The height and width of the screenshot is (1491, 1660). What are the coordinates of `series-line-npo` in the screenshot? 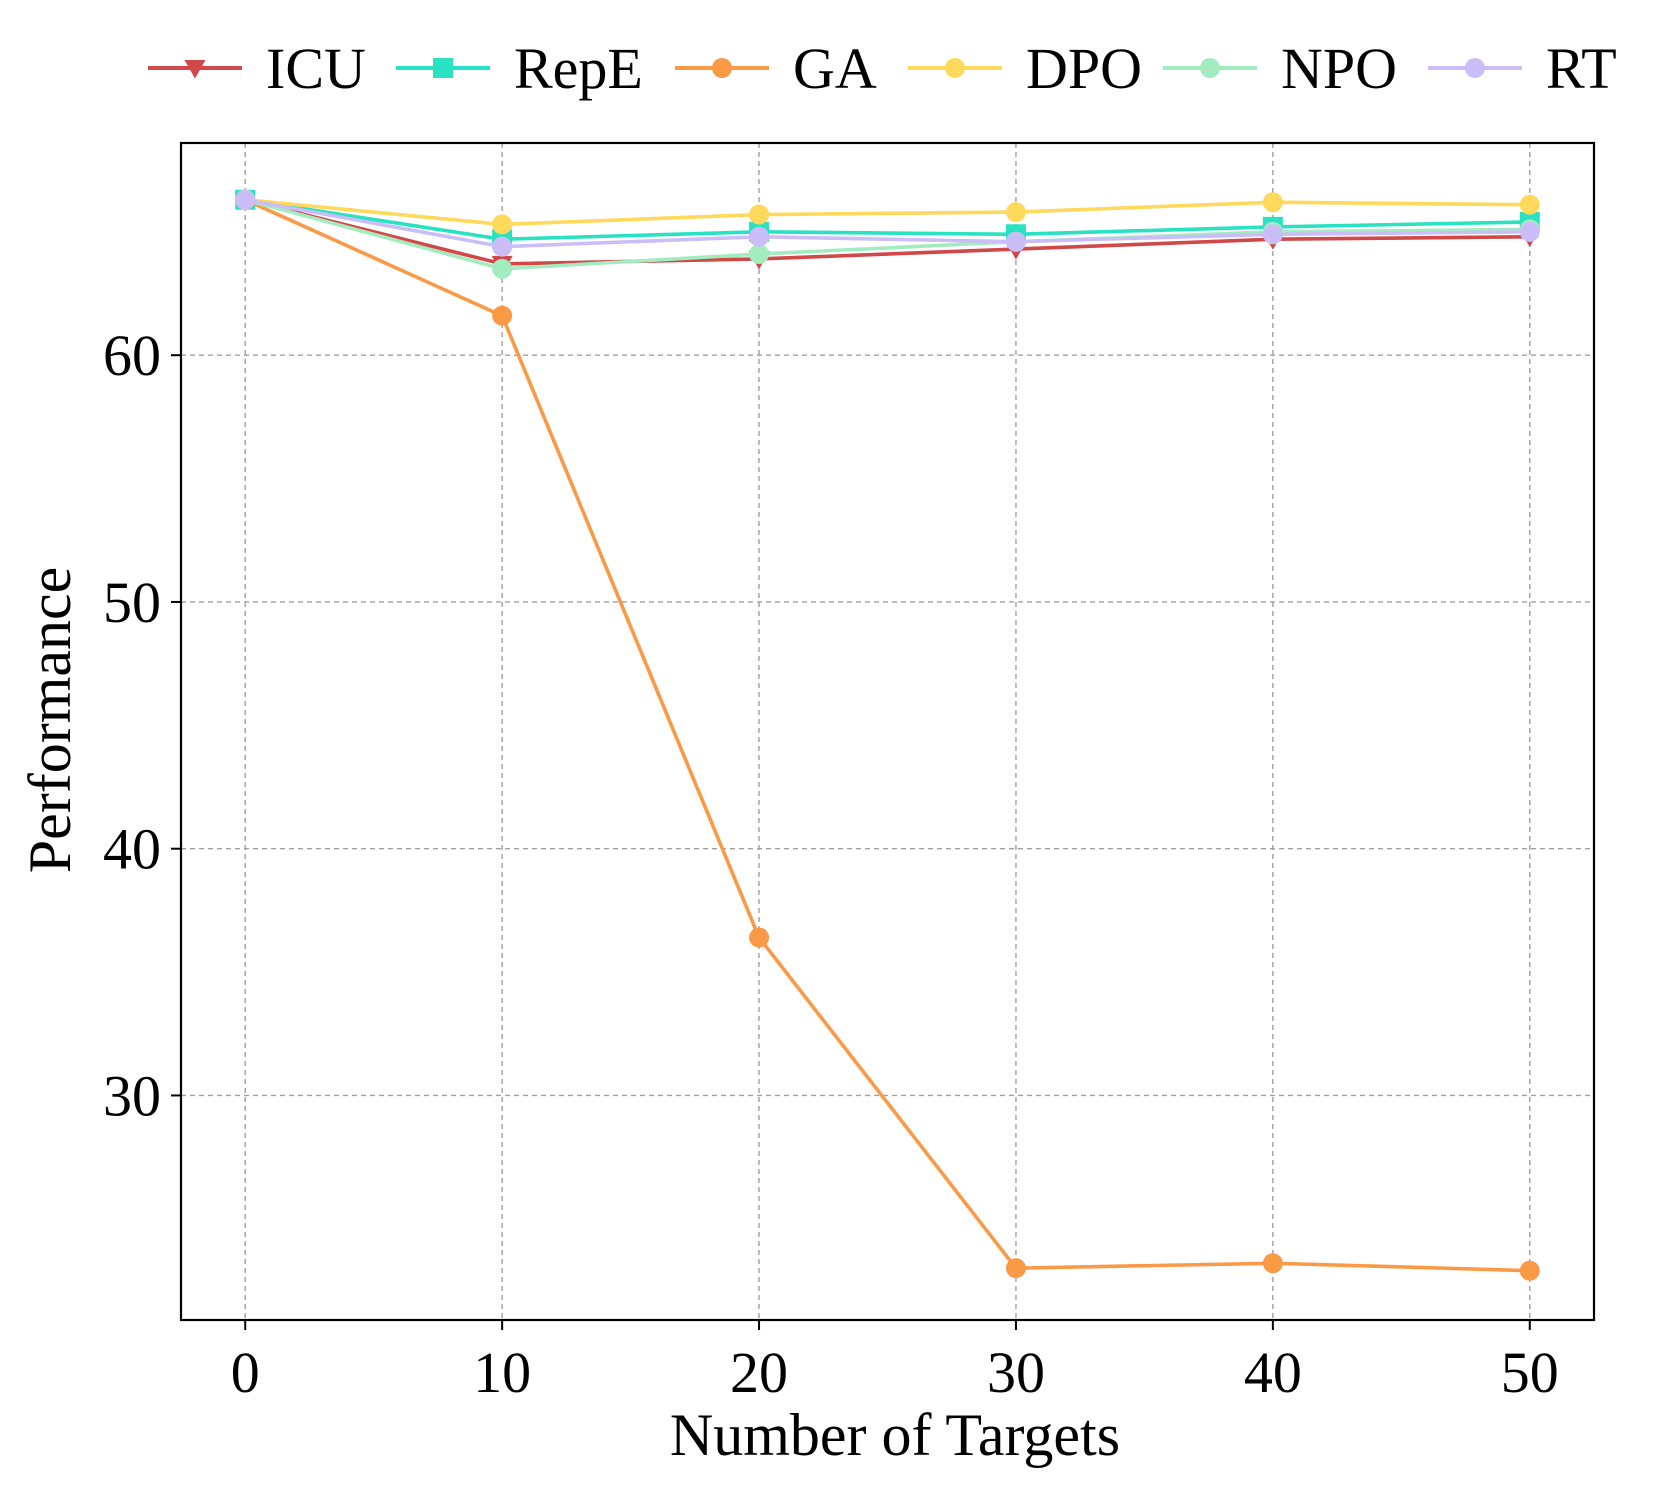 It's located at (887, 234).